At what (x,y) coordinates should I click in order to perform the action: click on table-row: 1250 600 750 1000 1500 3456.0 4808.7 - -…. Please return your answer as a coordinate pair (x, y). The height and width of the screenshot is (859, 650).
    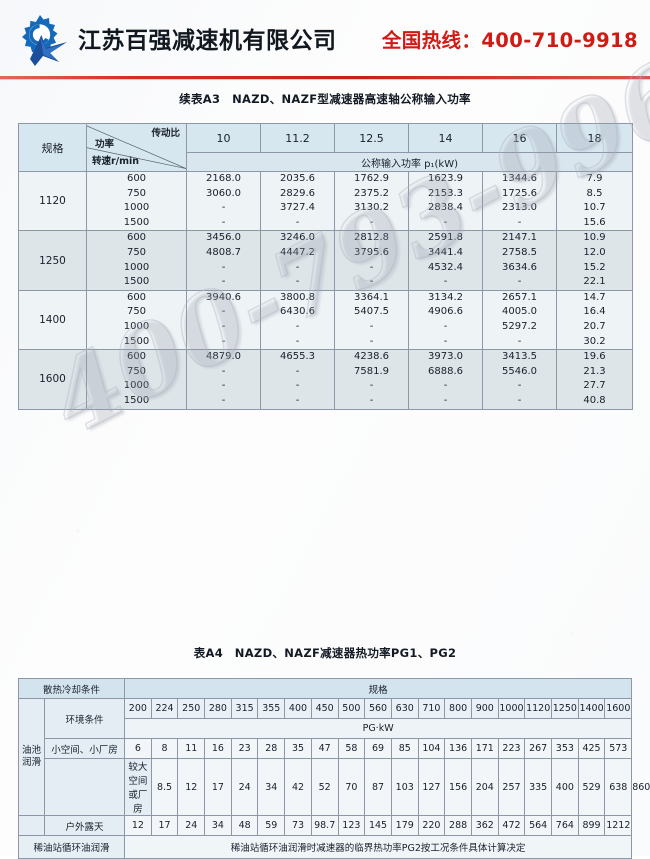
    Looking at the image, I should click on (325, 260).